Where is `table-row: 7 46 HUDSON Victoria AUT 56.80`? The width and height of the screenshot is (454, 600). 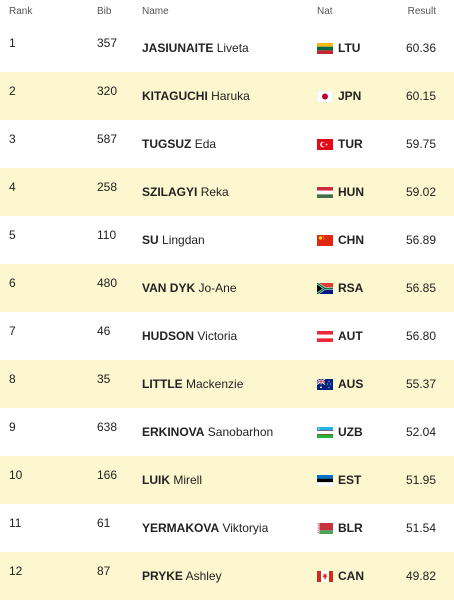 table-row: 7 46 HUDSON Victoria AUT 56.80 is located at coordinates (227, 336).